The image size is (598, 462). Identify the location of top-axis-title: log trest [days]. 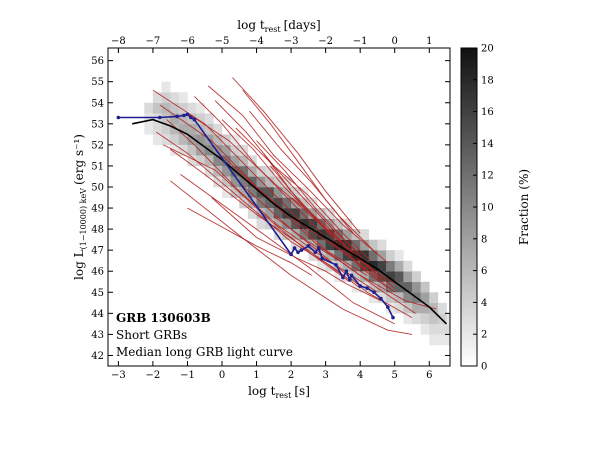
(278, 26).